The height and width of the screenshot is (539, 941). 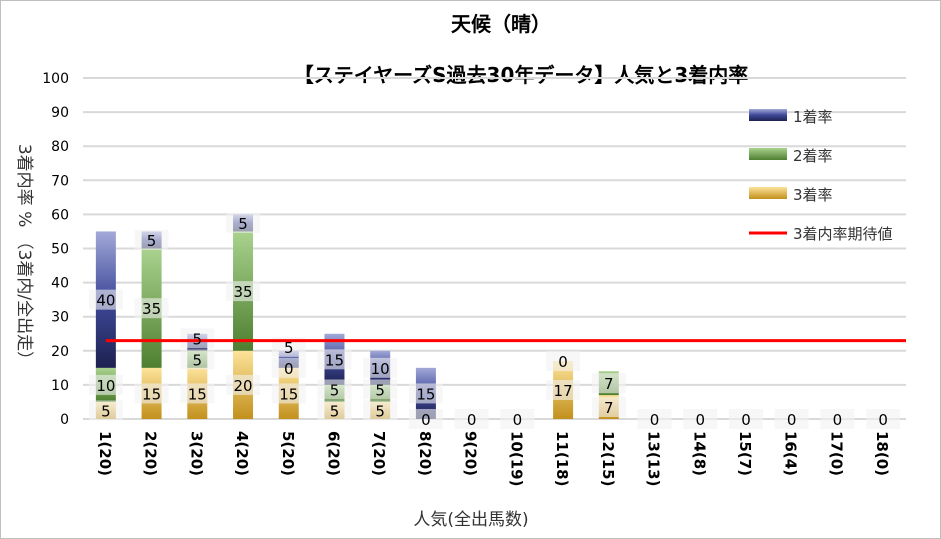 I want to click on y-tick-label: 20, so click(x=60, y=352).